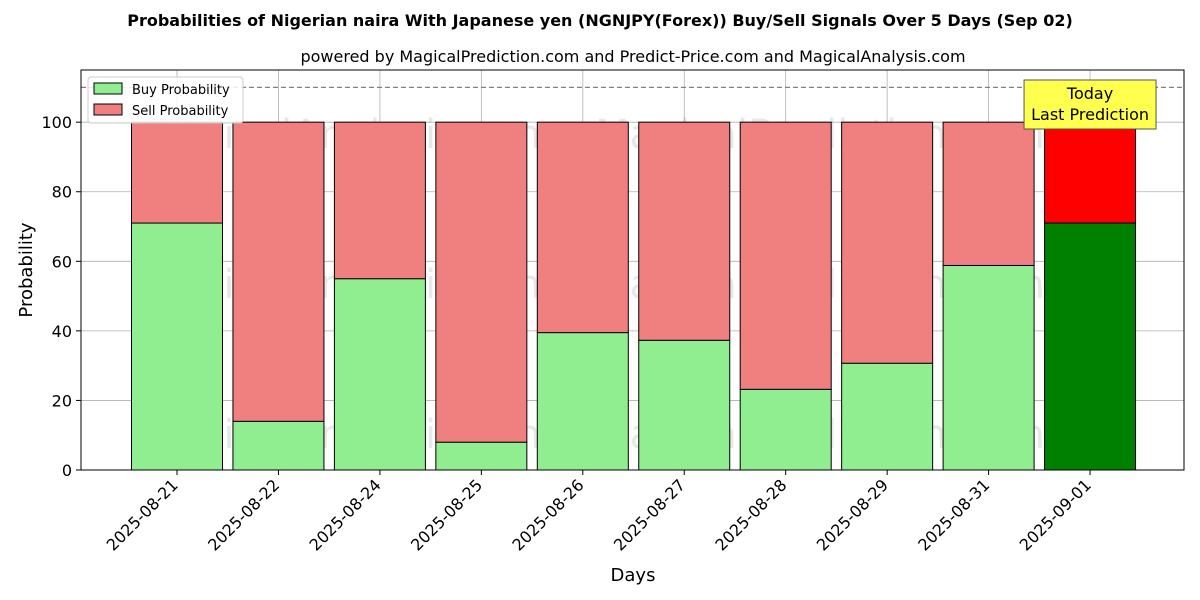 This screenshot has height=600, width=1200. What do you see at coordinates (56, 122) in the screenshot?
I see `y-tick-label: 100` at bounding box center [56, 122].